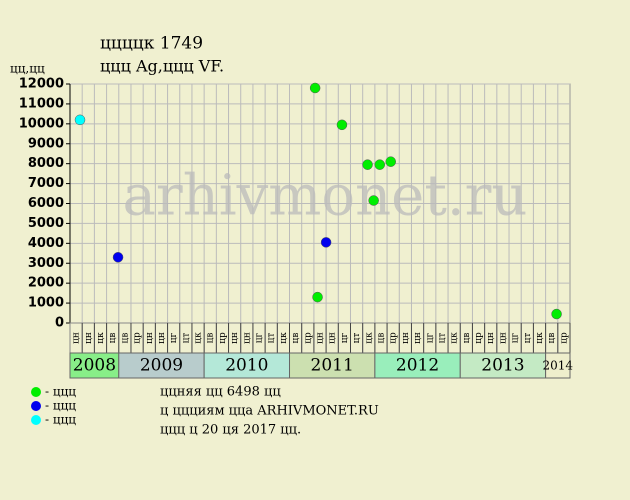 This screenshot has height=500, width=630. Describe the element at coordinates (162, 66) in the screenshot. I see `chart-subtitle: ццц Ag,ццц VF.` at that location.